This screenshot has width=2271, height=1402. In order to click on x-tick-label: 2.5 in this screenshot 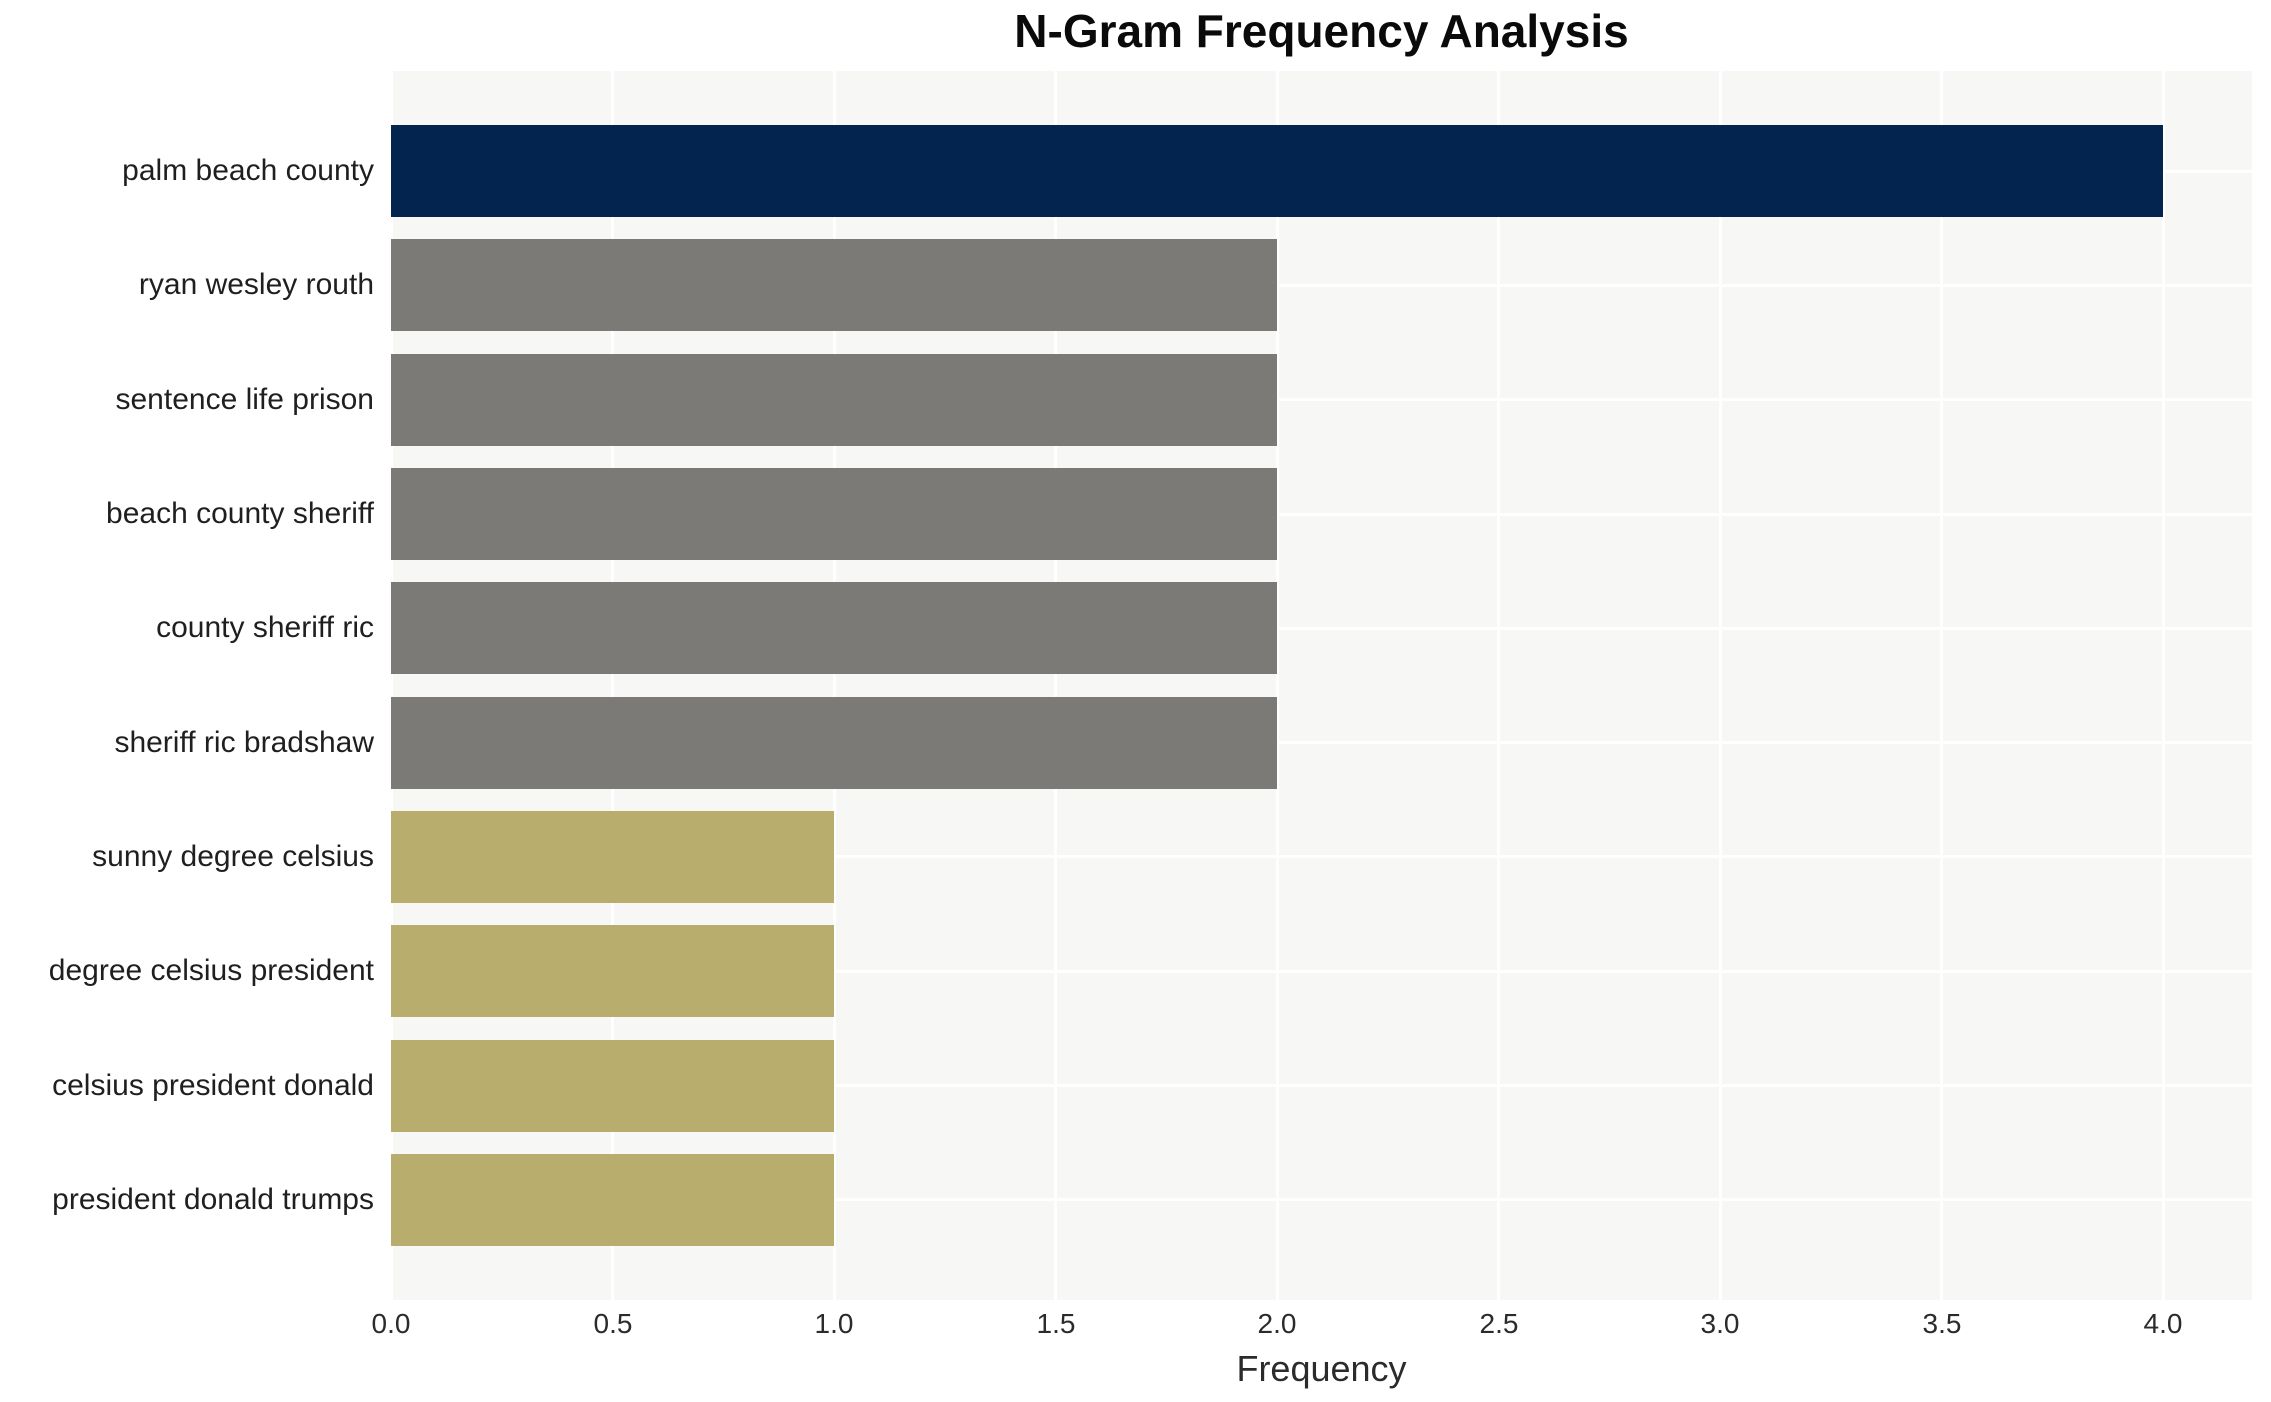, I will do `click(1499, 1323)`.